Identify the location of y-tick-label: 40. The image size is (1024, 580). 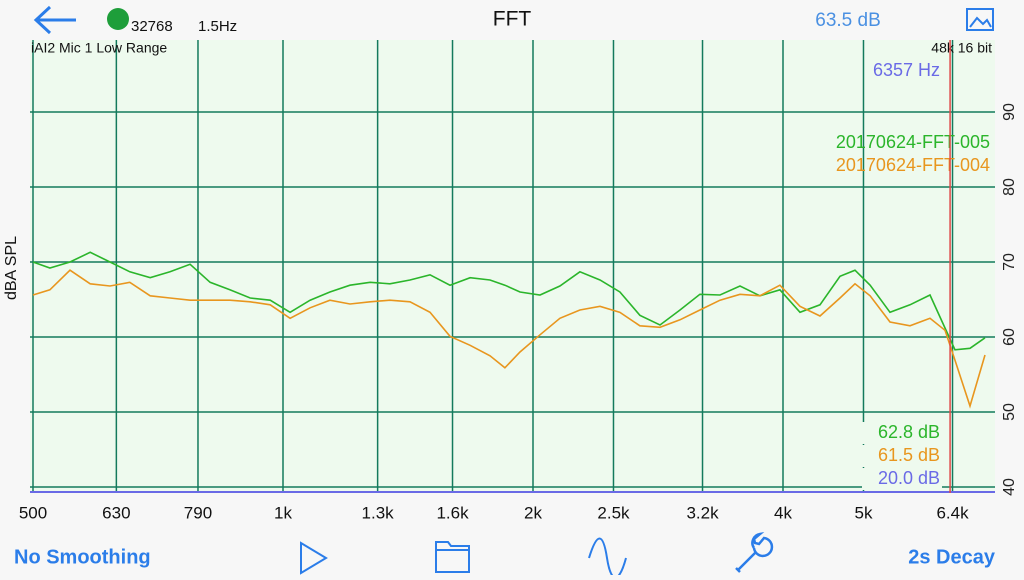
(1009, 487).